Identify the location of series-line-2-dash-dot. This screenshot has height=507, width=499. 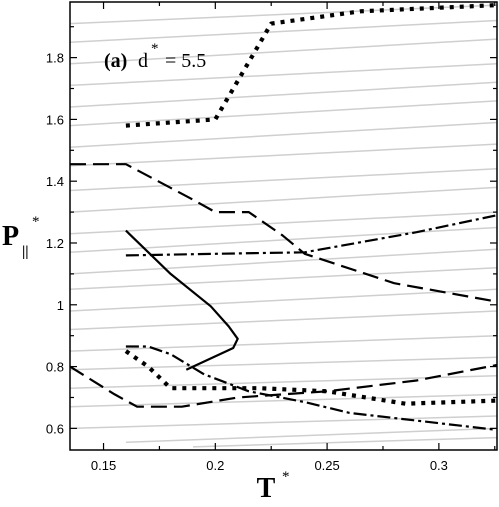
(311, 235).